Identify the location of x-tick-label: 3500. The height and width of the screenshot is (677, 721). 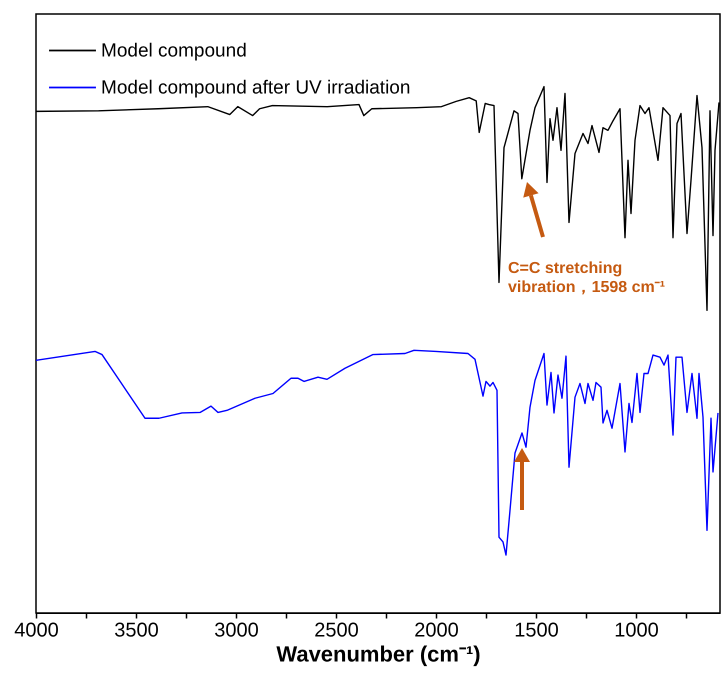
(136, 631).